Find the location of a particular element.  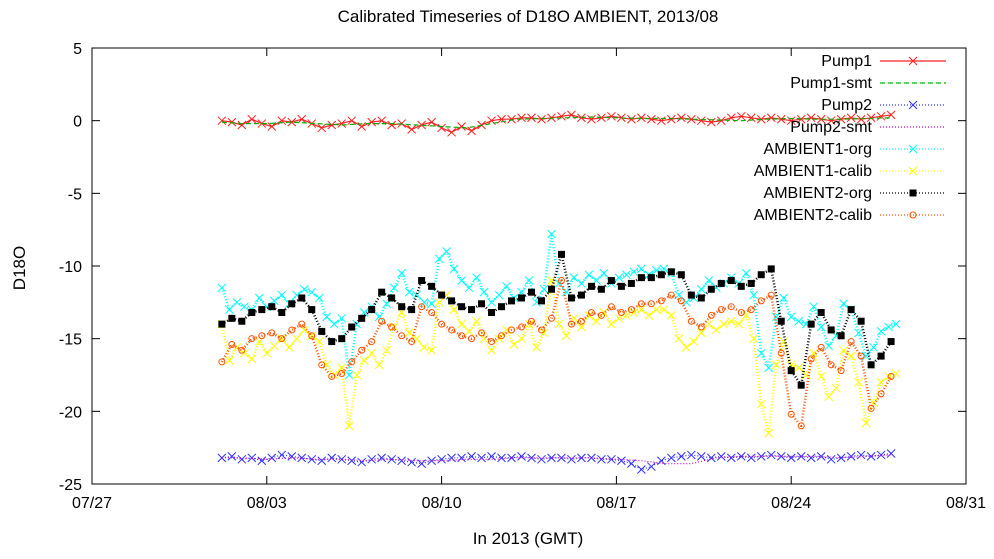

x-tick-label: 08/24 is located at coordinates (791, 503).